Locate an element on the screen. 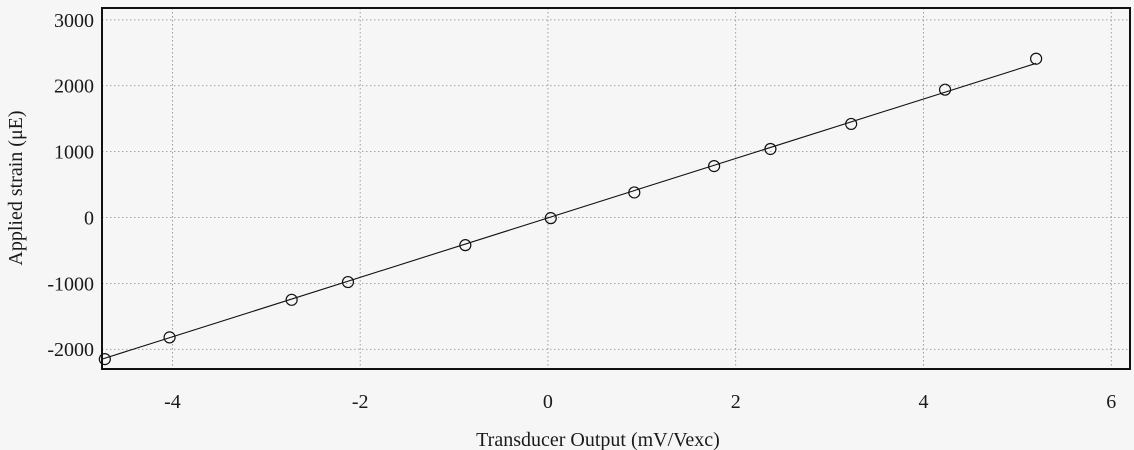  y-tick-labels: -2000 -1000 0 1000 2000 3000 is located at coordinates (70, 185).